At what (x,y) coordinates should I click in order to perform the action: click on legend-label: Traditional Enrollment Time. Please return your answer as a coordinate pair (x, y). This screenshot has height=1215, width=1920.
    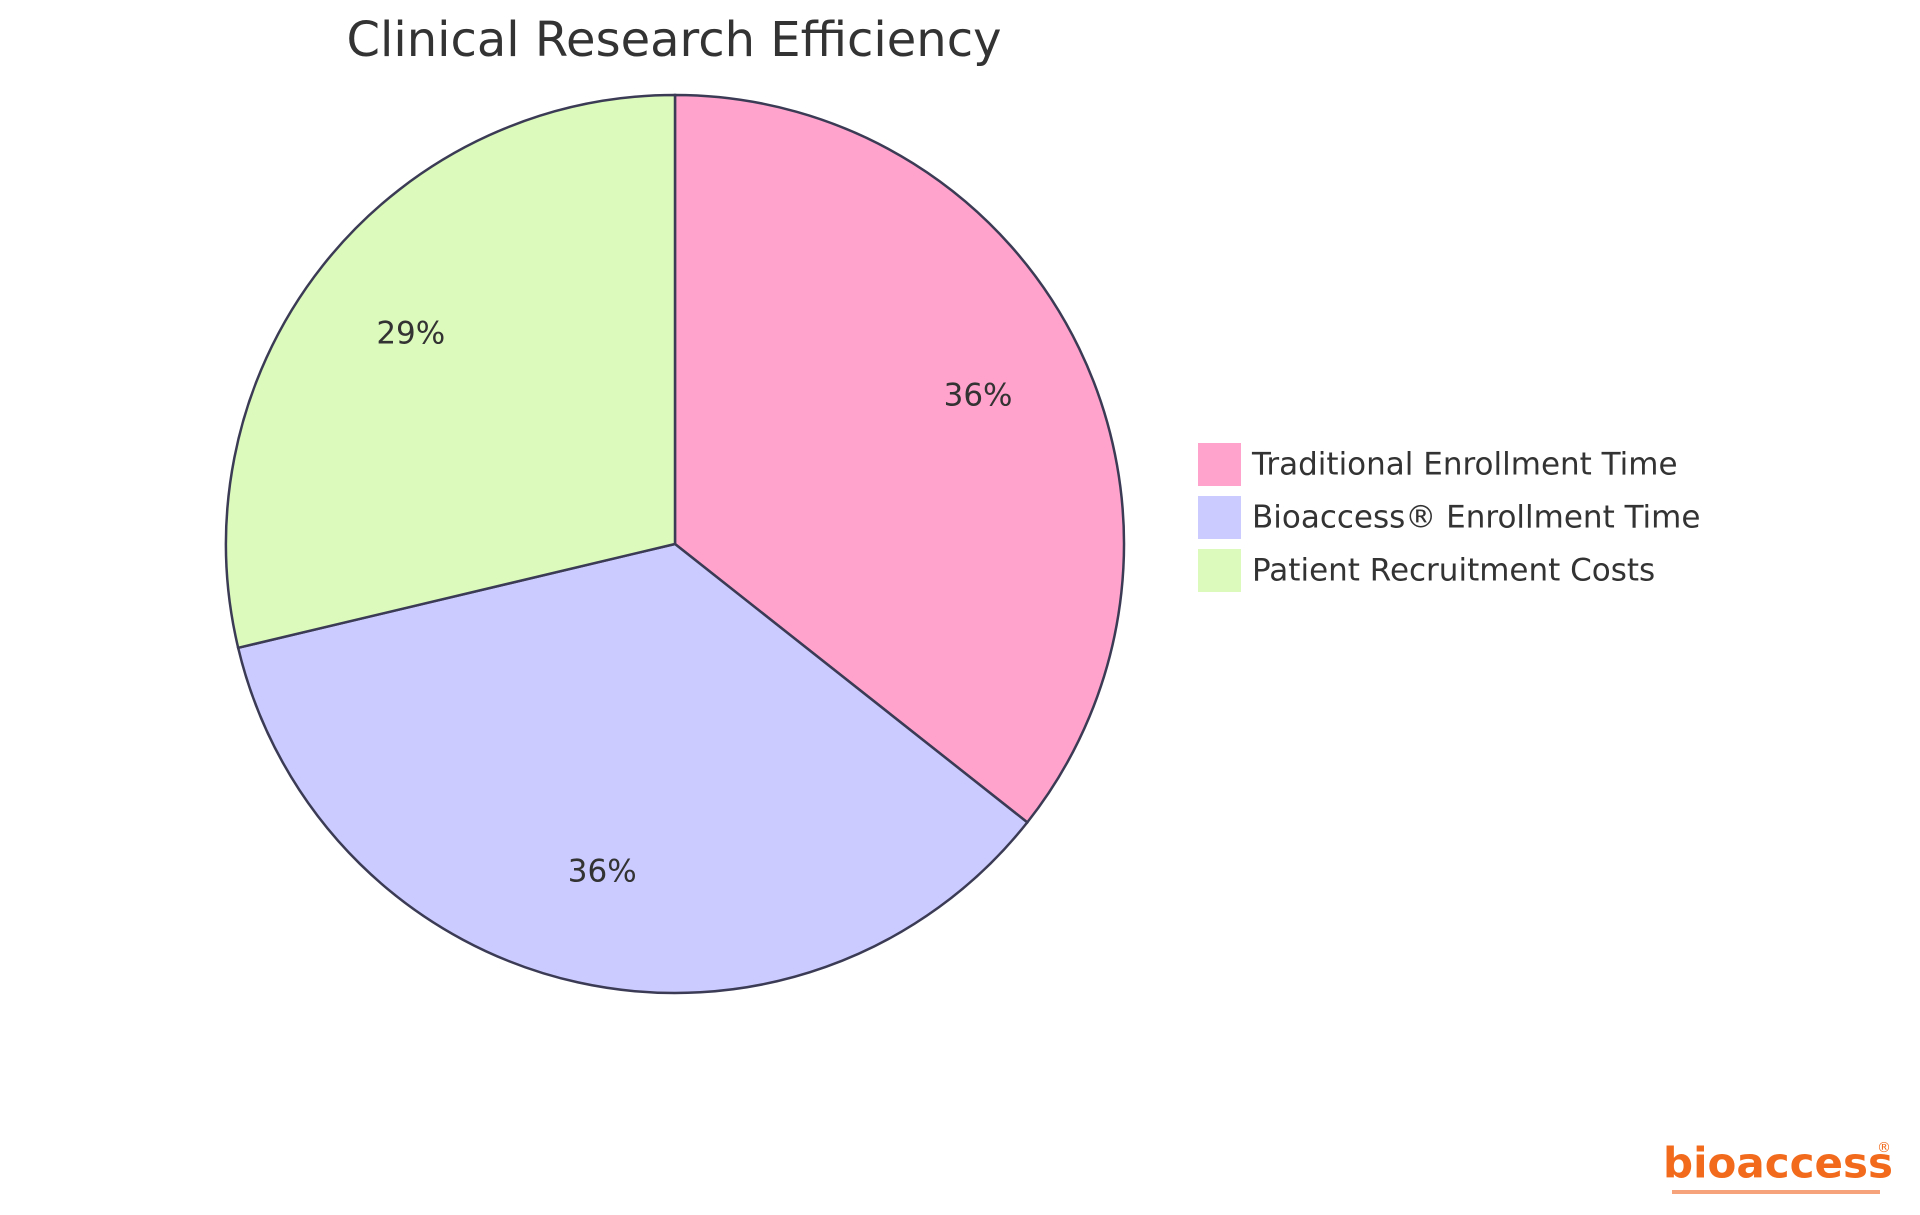
    Looking at the image, I should click on (1464, 465).